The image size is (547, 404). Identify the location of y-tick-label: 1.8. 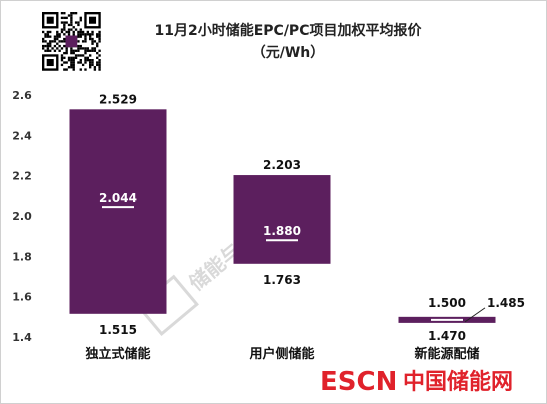
(22, 256).